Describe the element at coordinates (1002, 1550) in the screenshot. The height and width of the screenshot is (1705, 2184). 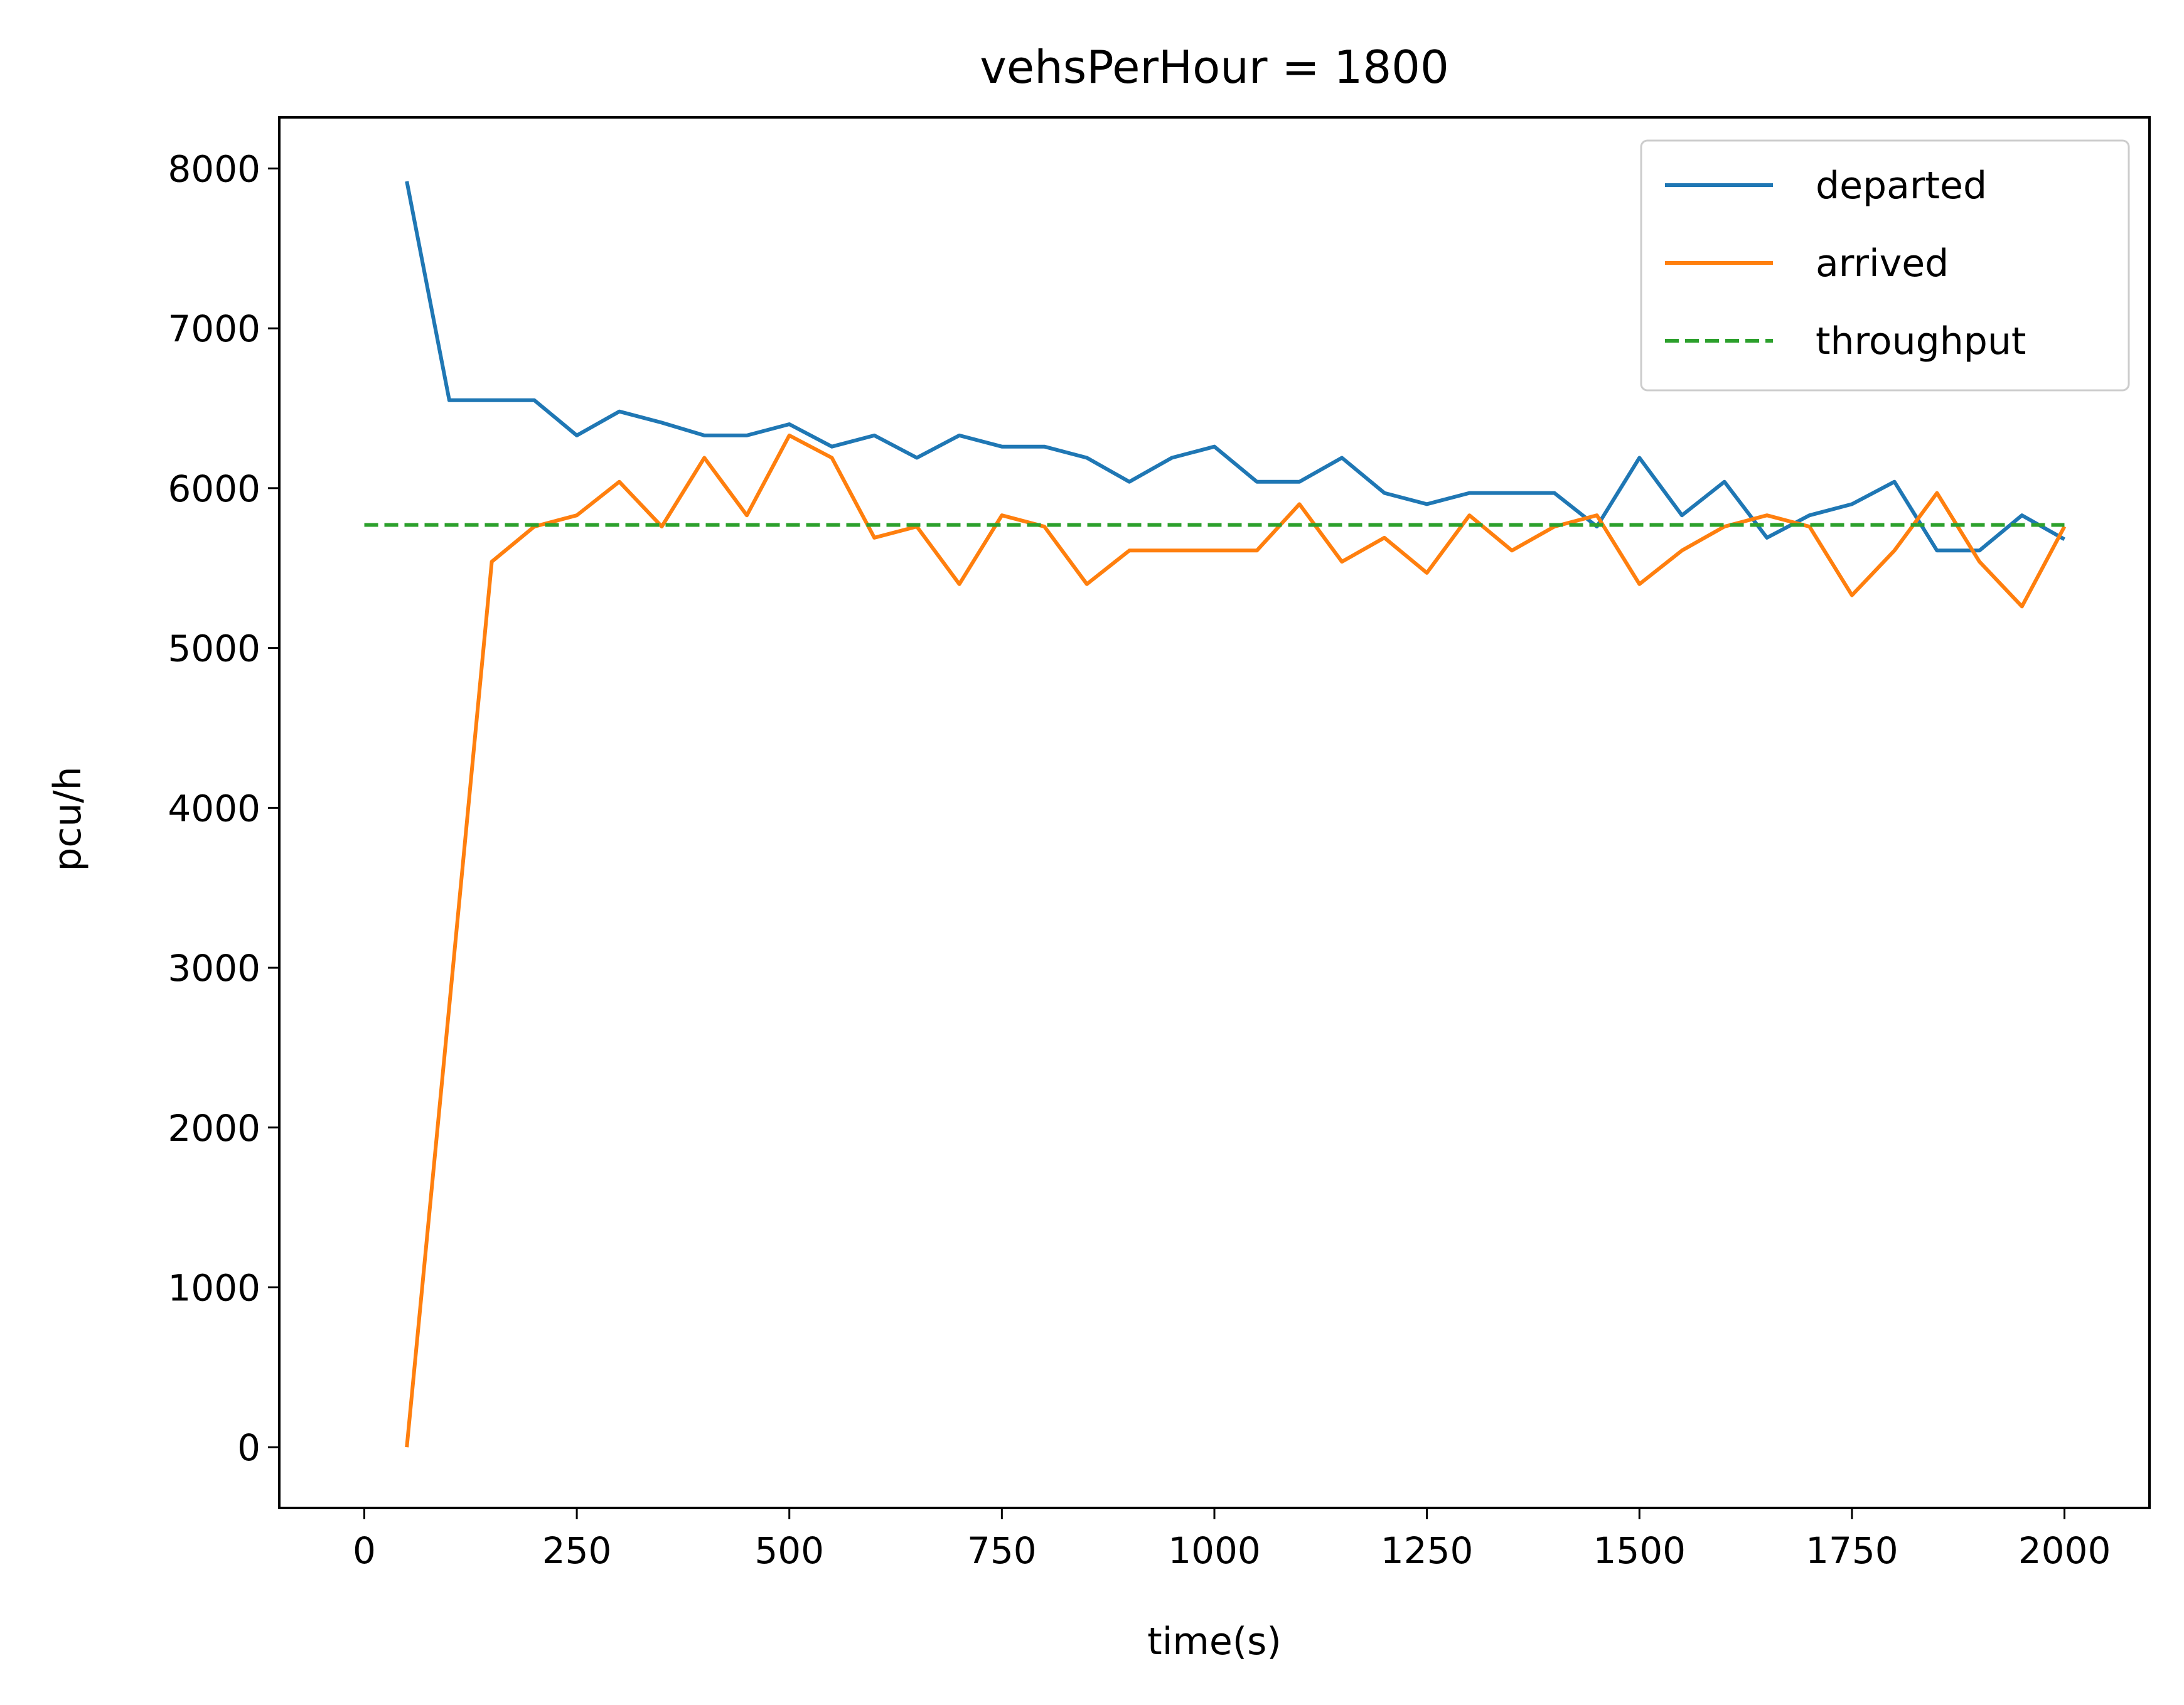
I see `x-tick-label: 750` at that location.